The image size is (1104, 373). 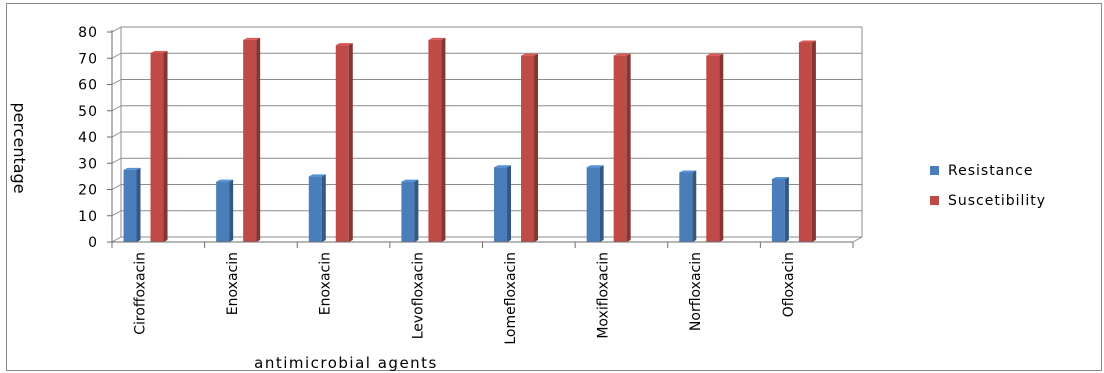 I want to click on y-tick-label: 20, so click(x=88, y=191).